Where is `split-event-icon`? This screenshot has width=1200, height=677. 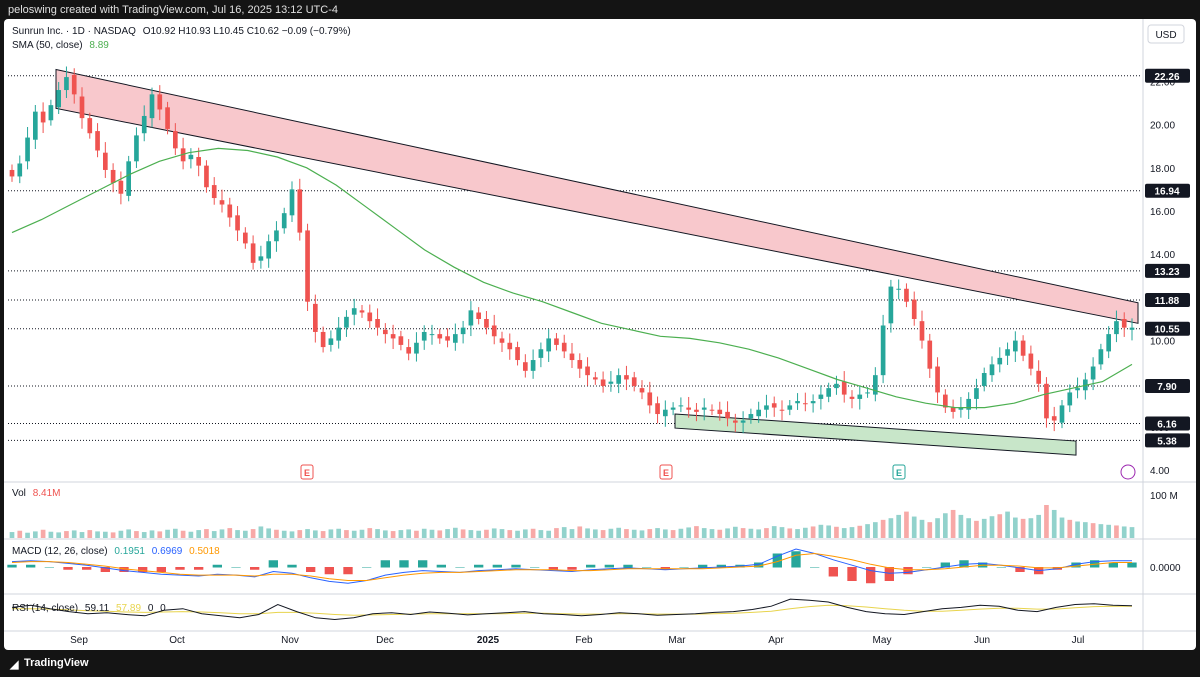 split-event-icon is located at coordinates (1128, 472).